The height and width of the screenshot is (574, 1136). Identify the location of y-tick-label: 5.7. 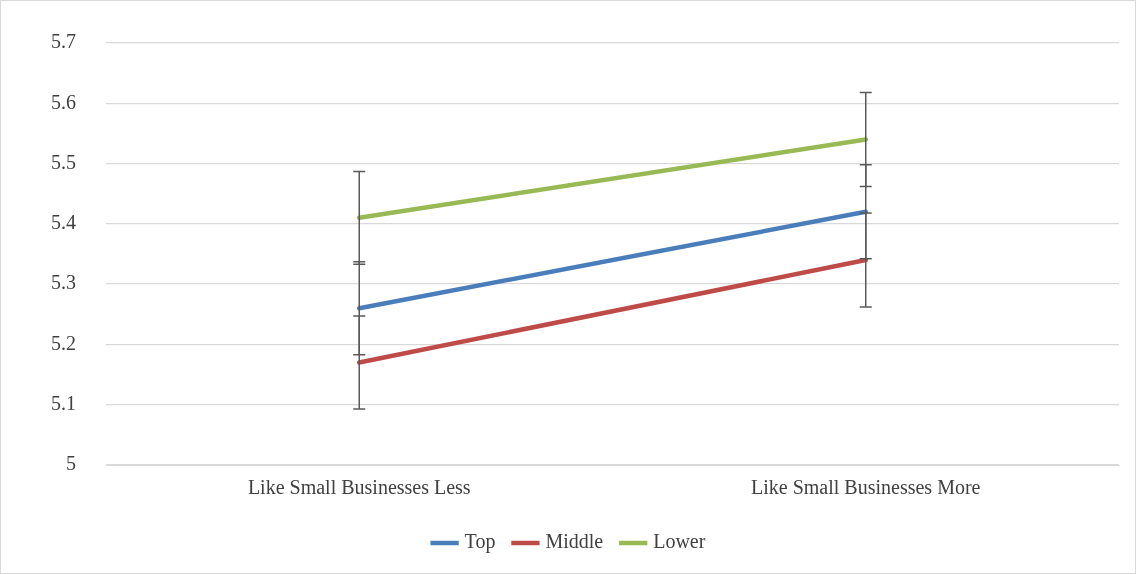
(63, 41).